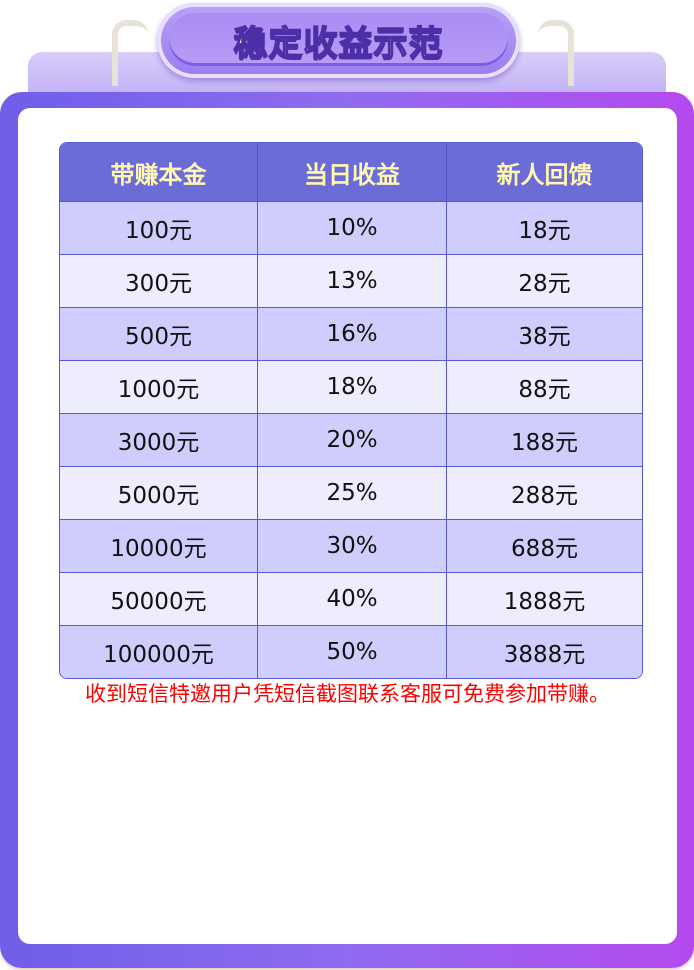 This screenshot has height=970, width=694. Describe the element at coordinates (159, 280) in the screenshot. I see `cell-principal: 300元` at that location.